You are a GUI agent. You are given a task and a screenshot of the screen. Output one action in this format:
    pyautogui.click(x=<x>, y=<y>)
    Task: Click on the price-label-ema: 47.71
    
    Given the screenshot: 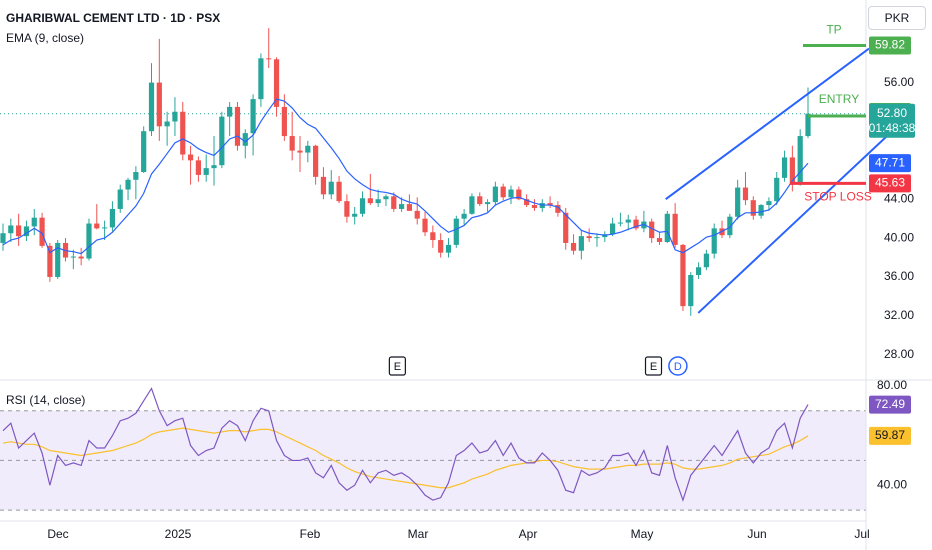 What is the action you would take?
    pyautogui.click(x=890, y=162)
    